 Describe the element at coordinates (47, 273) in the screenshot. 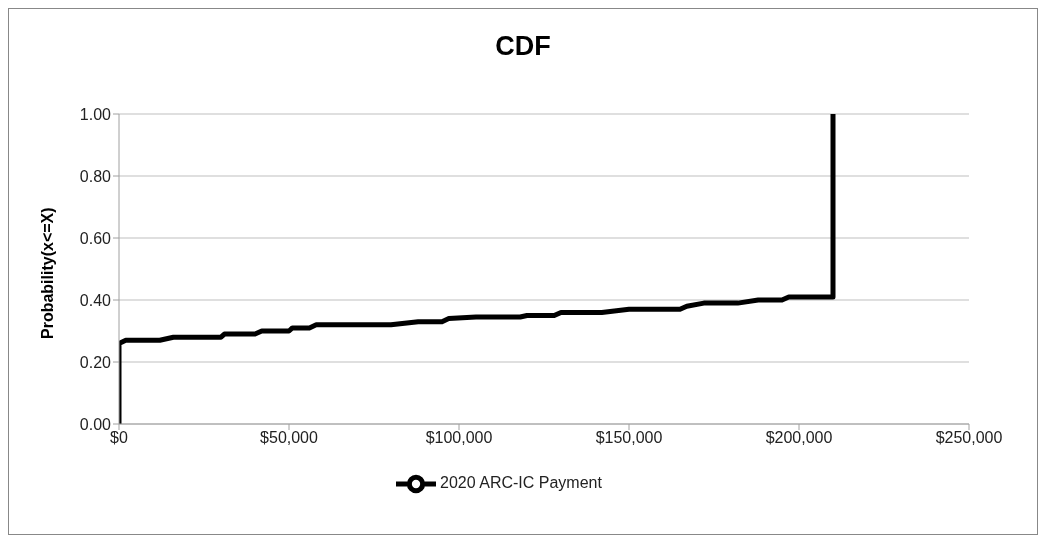

I see `y-axis-title: Probability(x<=X)` at that location.